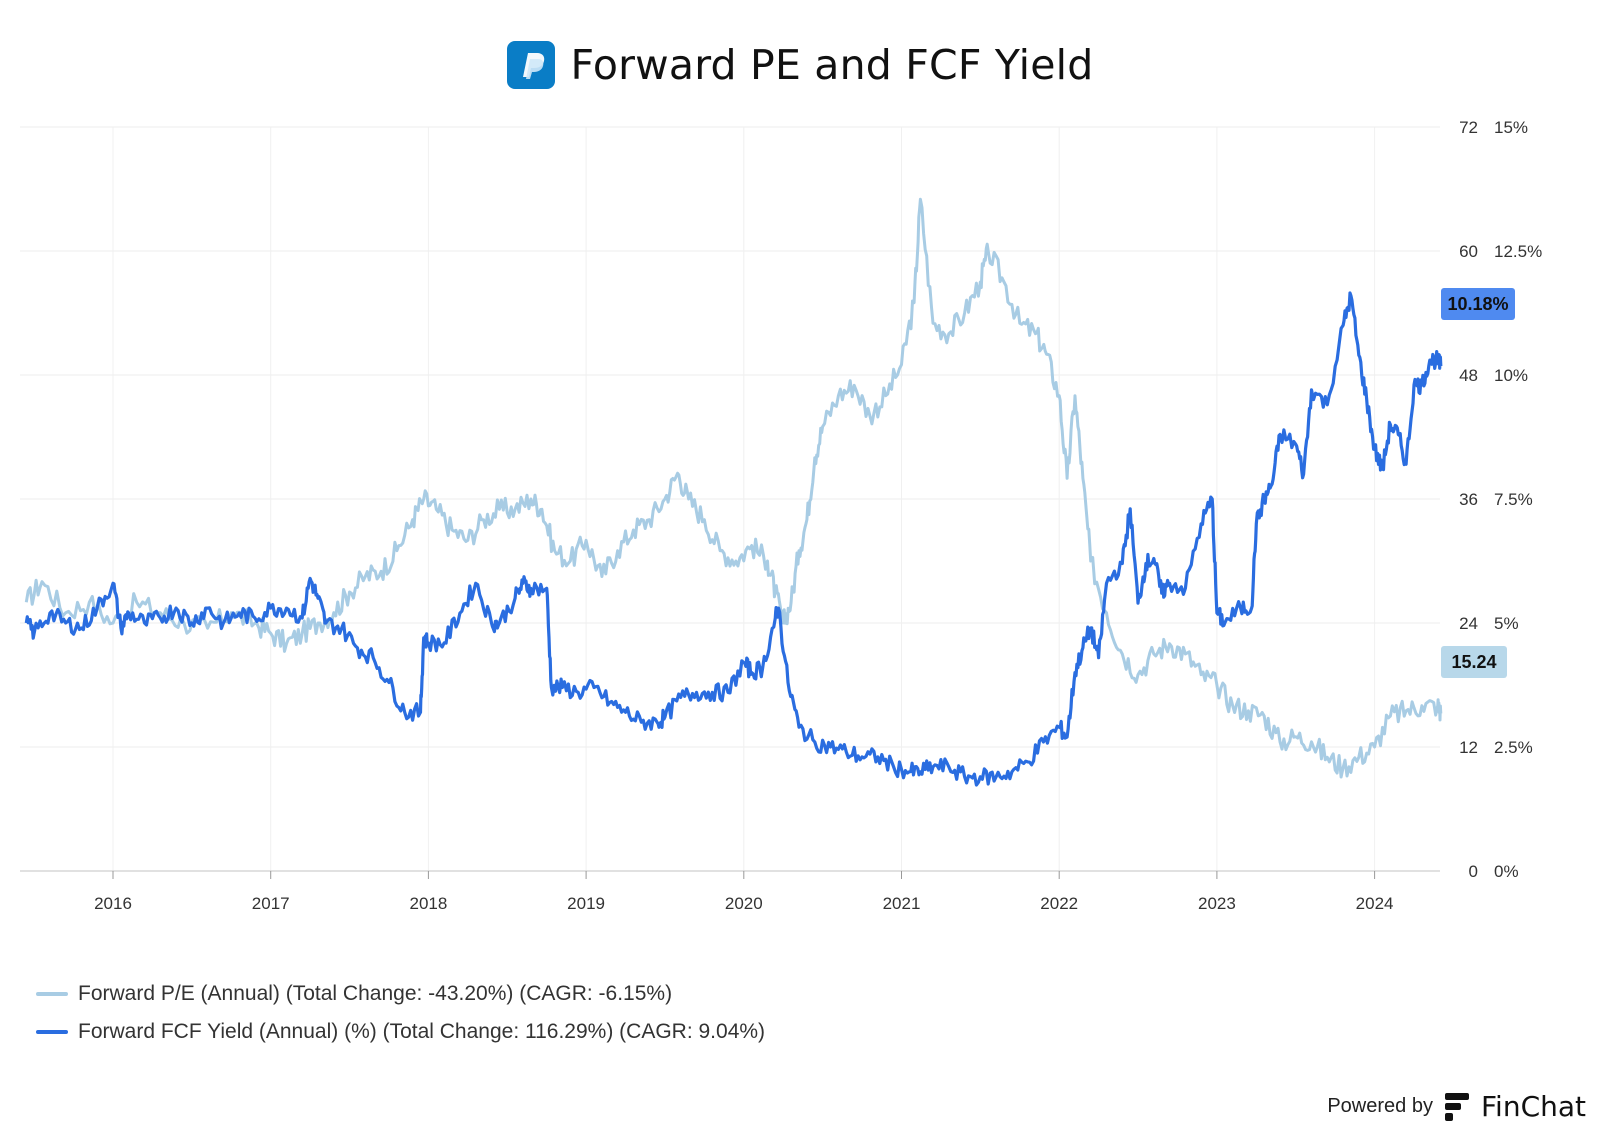  Describe the element at coordinates (1511, 375) in the screenshot. I see `y-right-tick-label: 10%` at that location.